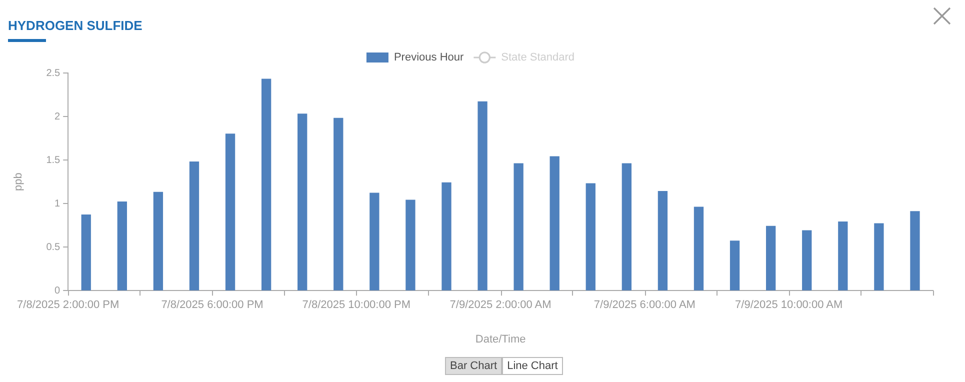  What do you see at coordinates (53, 160) in the screenshot?
I see `y-tick-label: 1.5` at bounding box center [53, 160].